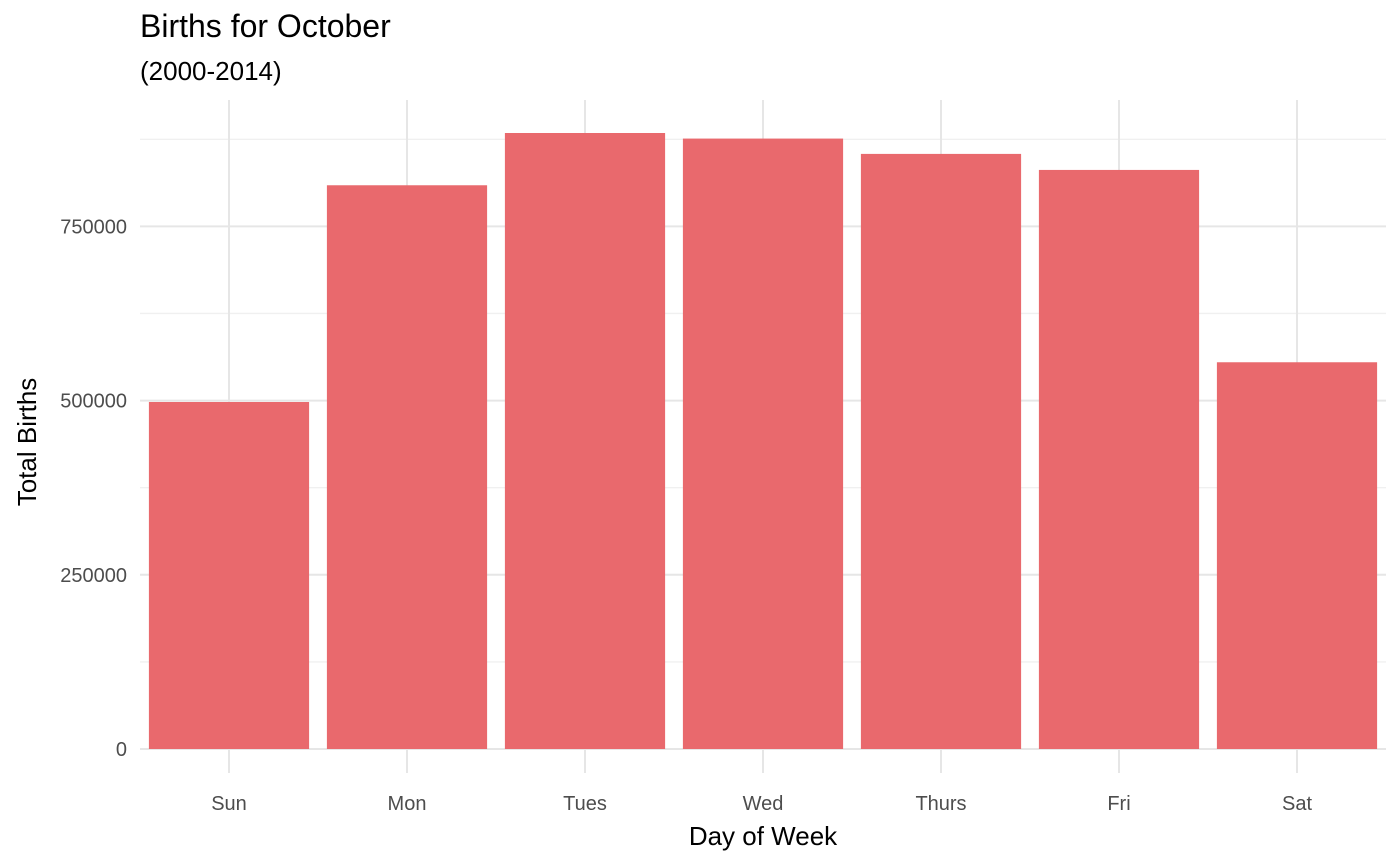  Describe the element at coordinates (1118, 804) in the screenshot. I see `x-tick-label-fri: Fri` at that location.